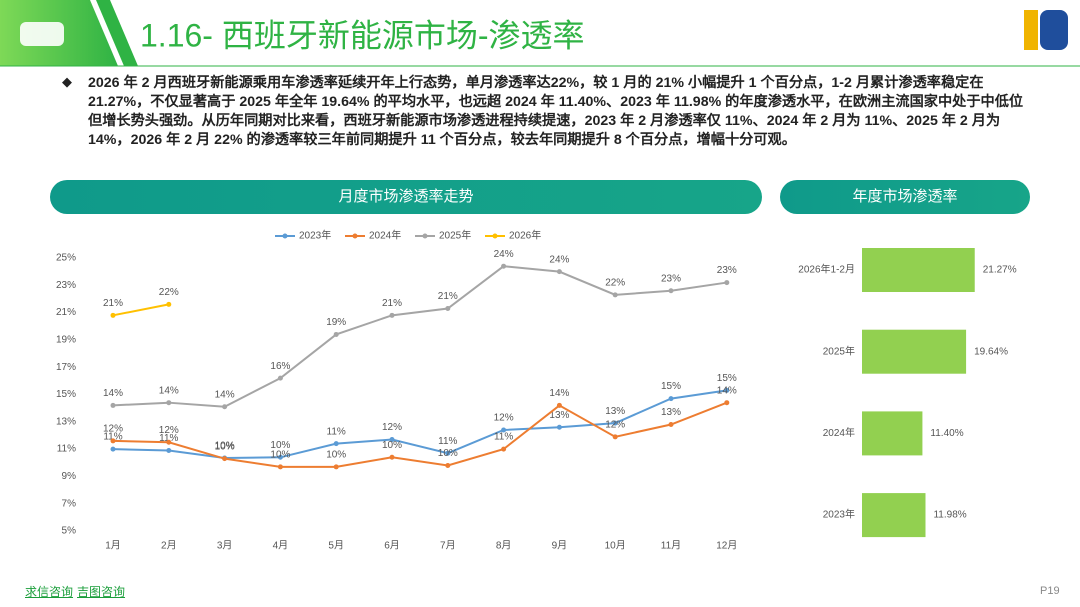 The height and width of the screenshot is (607, 1080). What do you see at coordinates (991, 351) in the screenshot?
I see `data-label: 19.64%` at bounding box center [991, 351].